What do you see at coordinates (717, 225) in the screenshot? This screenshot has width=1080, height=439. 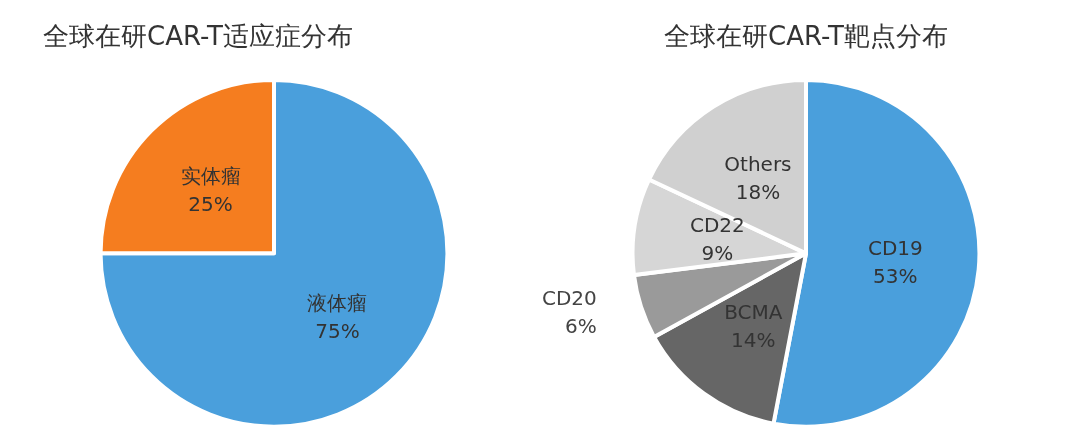 I see `slice-label: CD22` at bounding box center [717, 225].